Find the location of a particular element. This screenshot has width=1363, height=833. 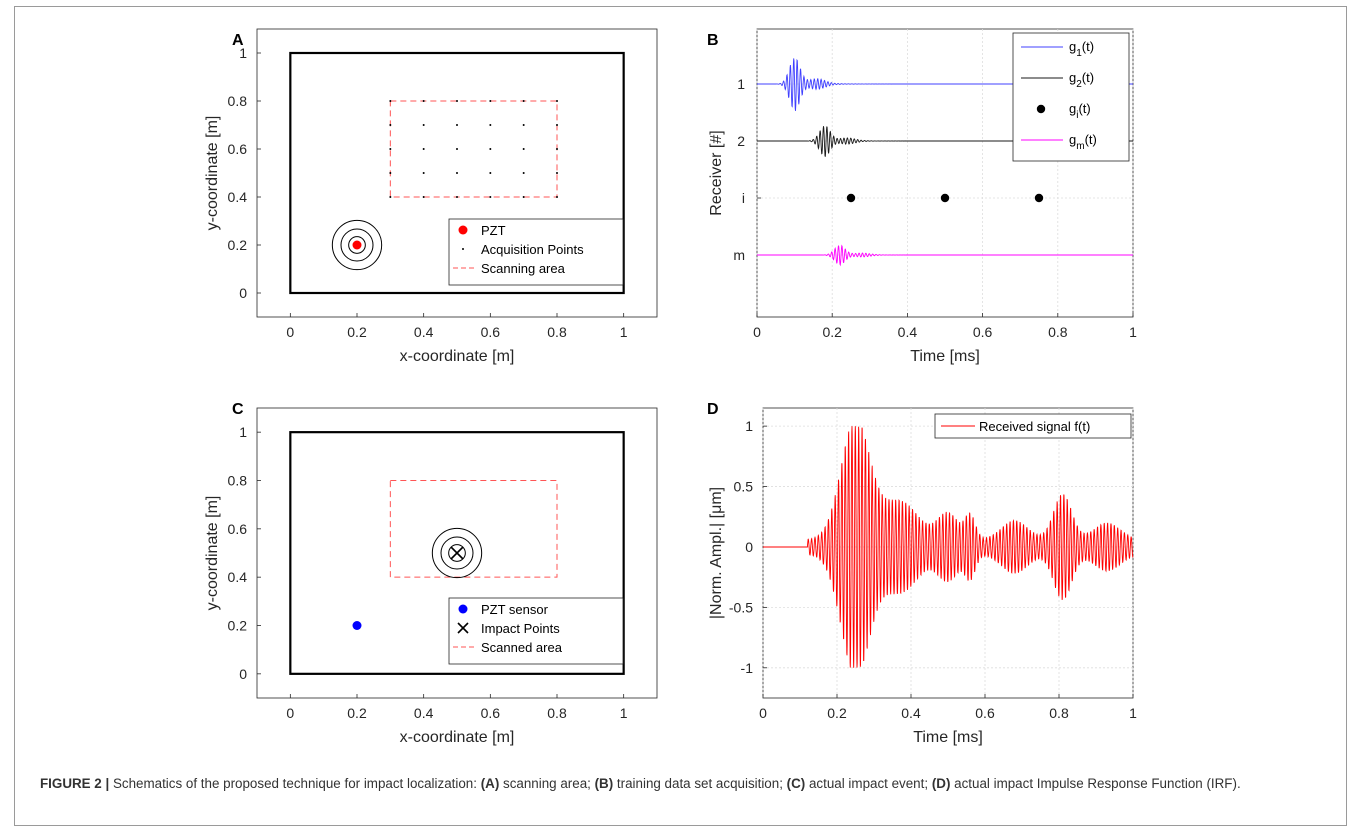

panel-c-ytick-label: 0.8 is located at coordinates (238, 481).